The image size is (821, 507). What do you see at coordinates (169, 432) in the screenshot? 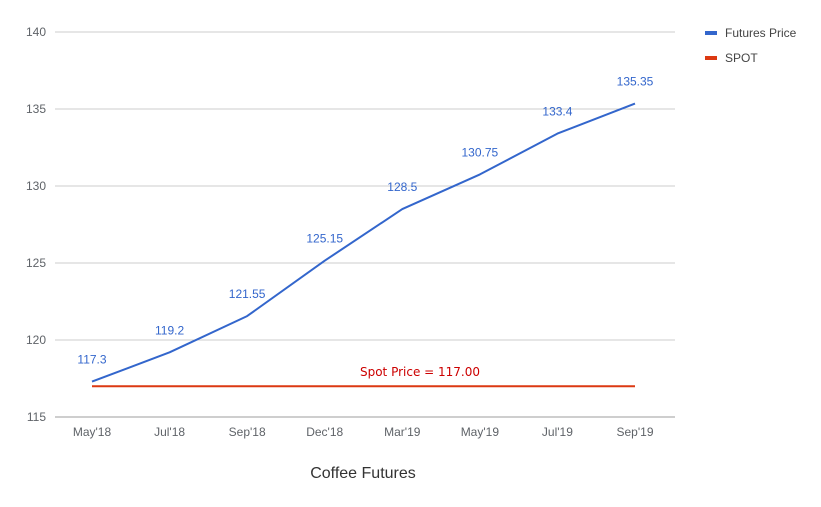
I see `x-tick-label: Jul'18` at bounding box center [169, 432].